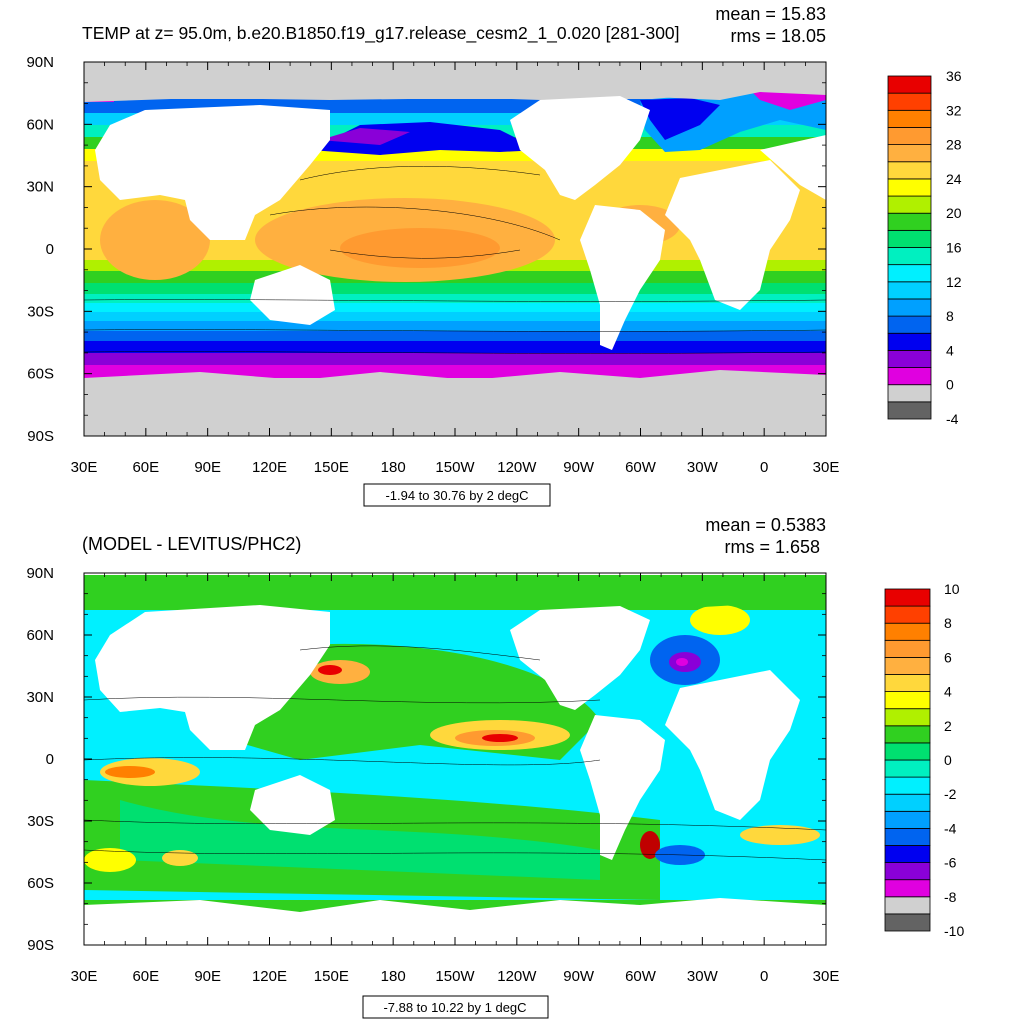  What do you see at coordinates (393, 976) in the screenshot?
I see `x-tick-label: 180` at bounding box center [393, 976].